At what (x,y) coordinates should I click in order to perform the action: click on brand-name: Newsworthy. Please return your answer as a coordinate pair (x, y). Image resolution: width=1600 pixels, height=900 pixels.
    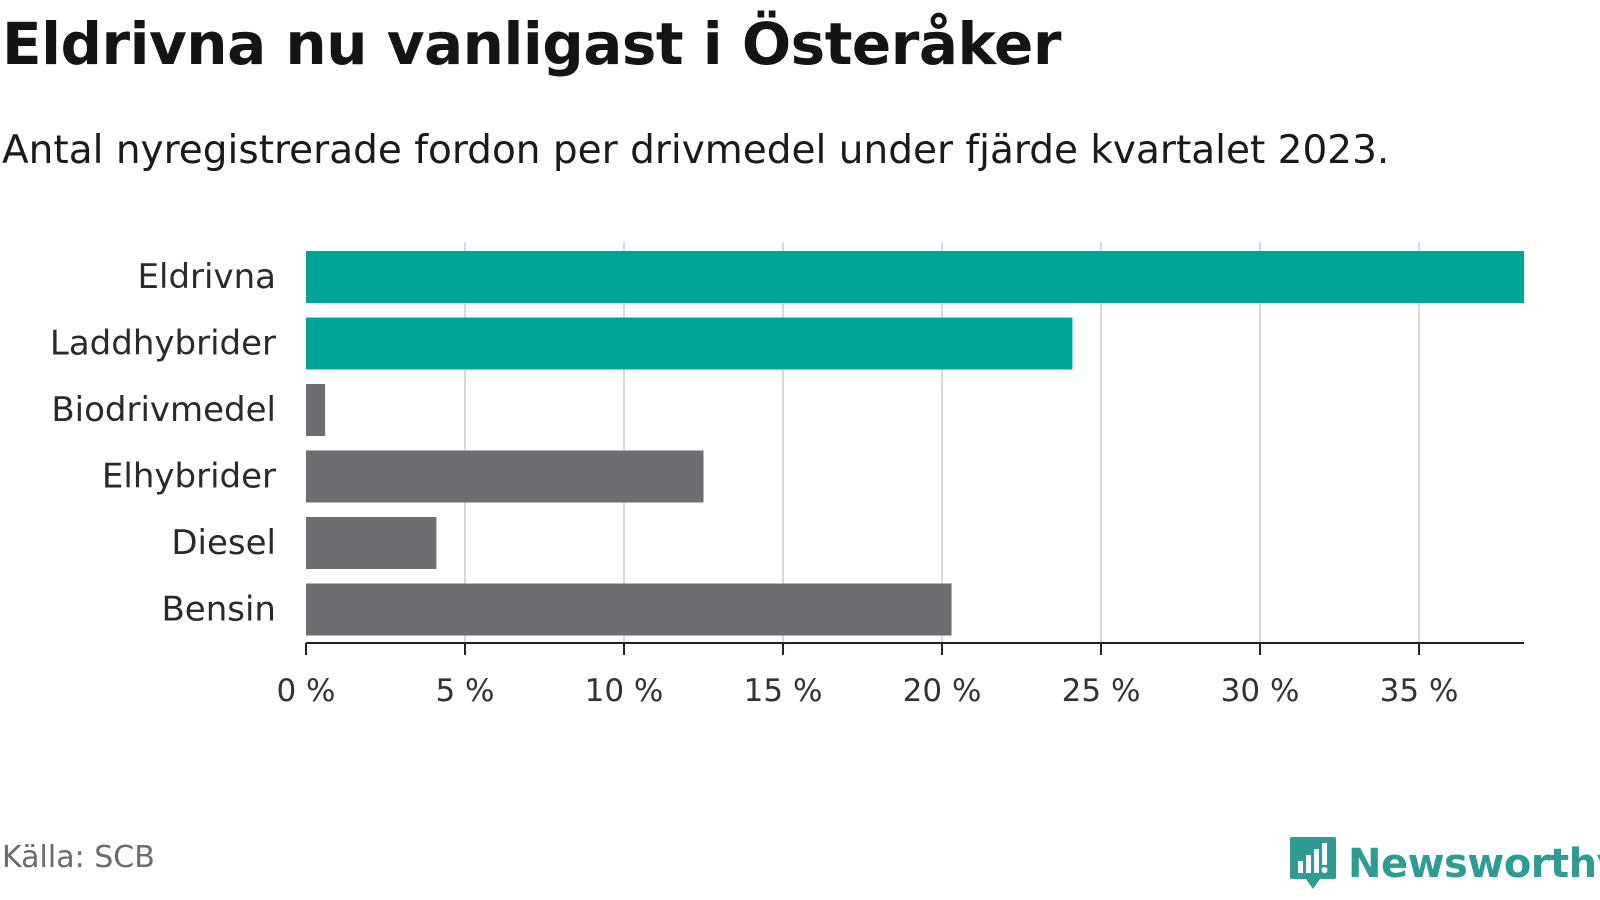
    Looking at the image, I should click on (1474, 864).